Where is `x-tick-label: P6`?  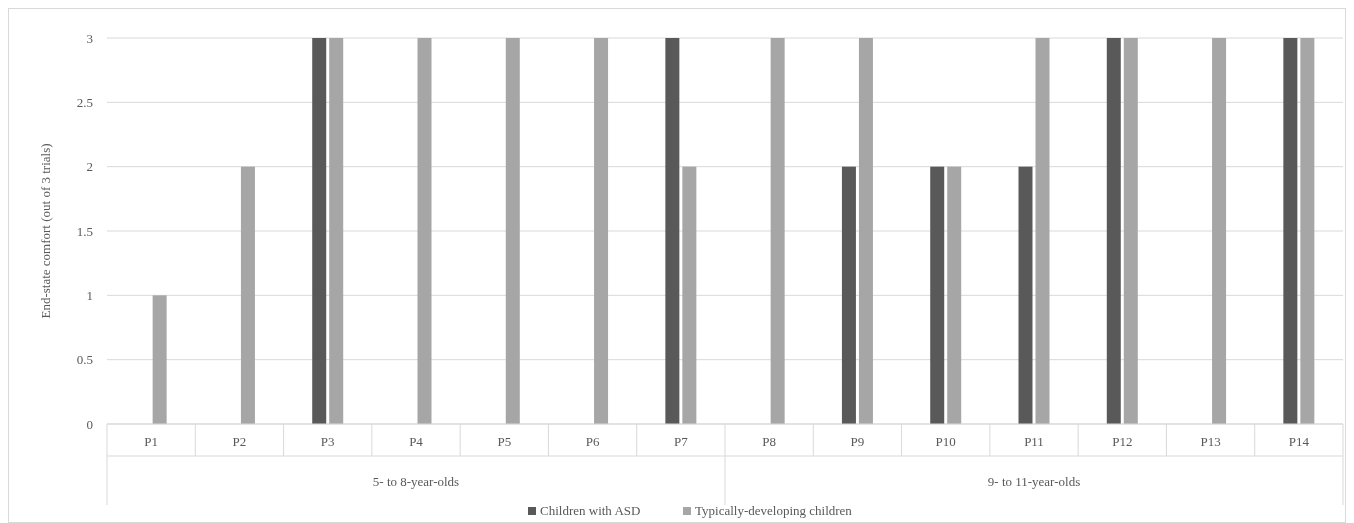
x-tick-label: P6 is located at coordinates (592, 441).